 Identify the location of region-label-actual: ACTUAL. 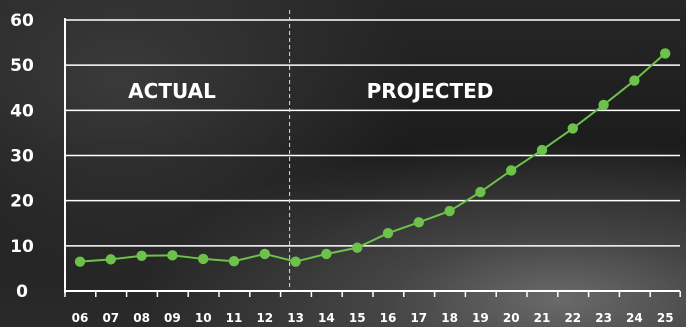
(172, 91).